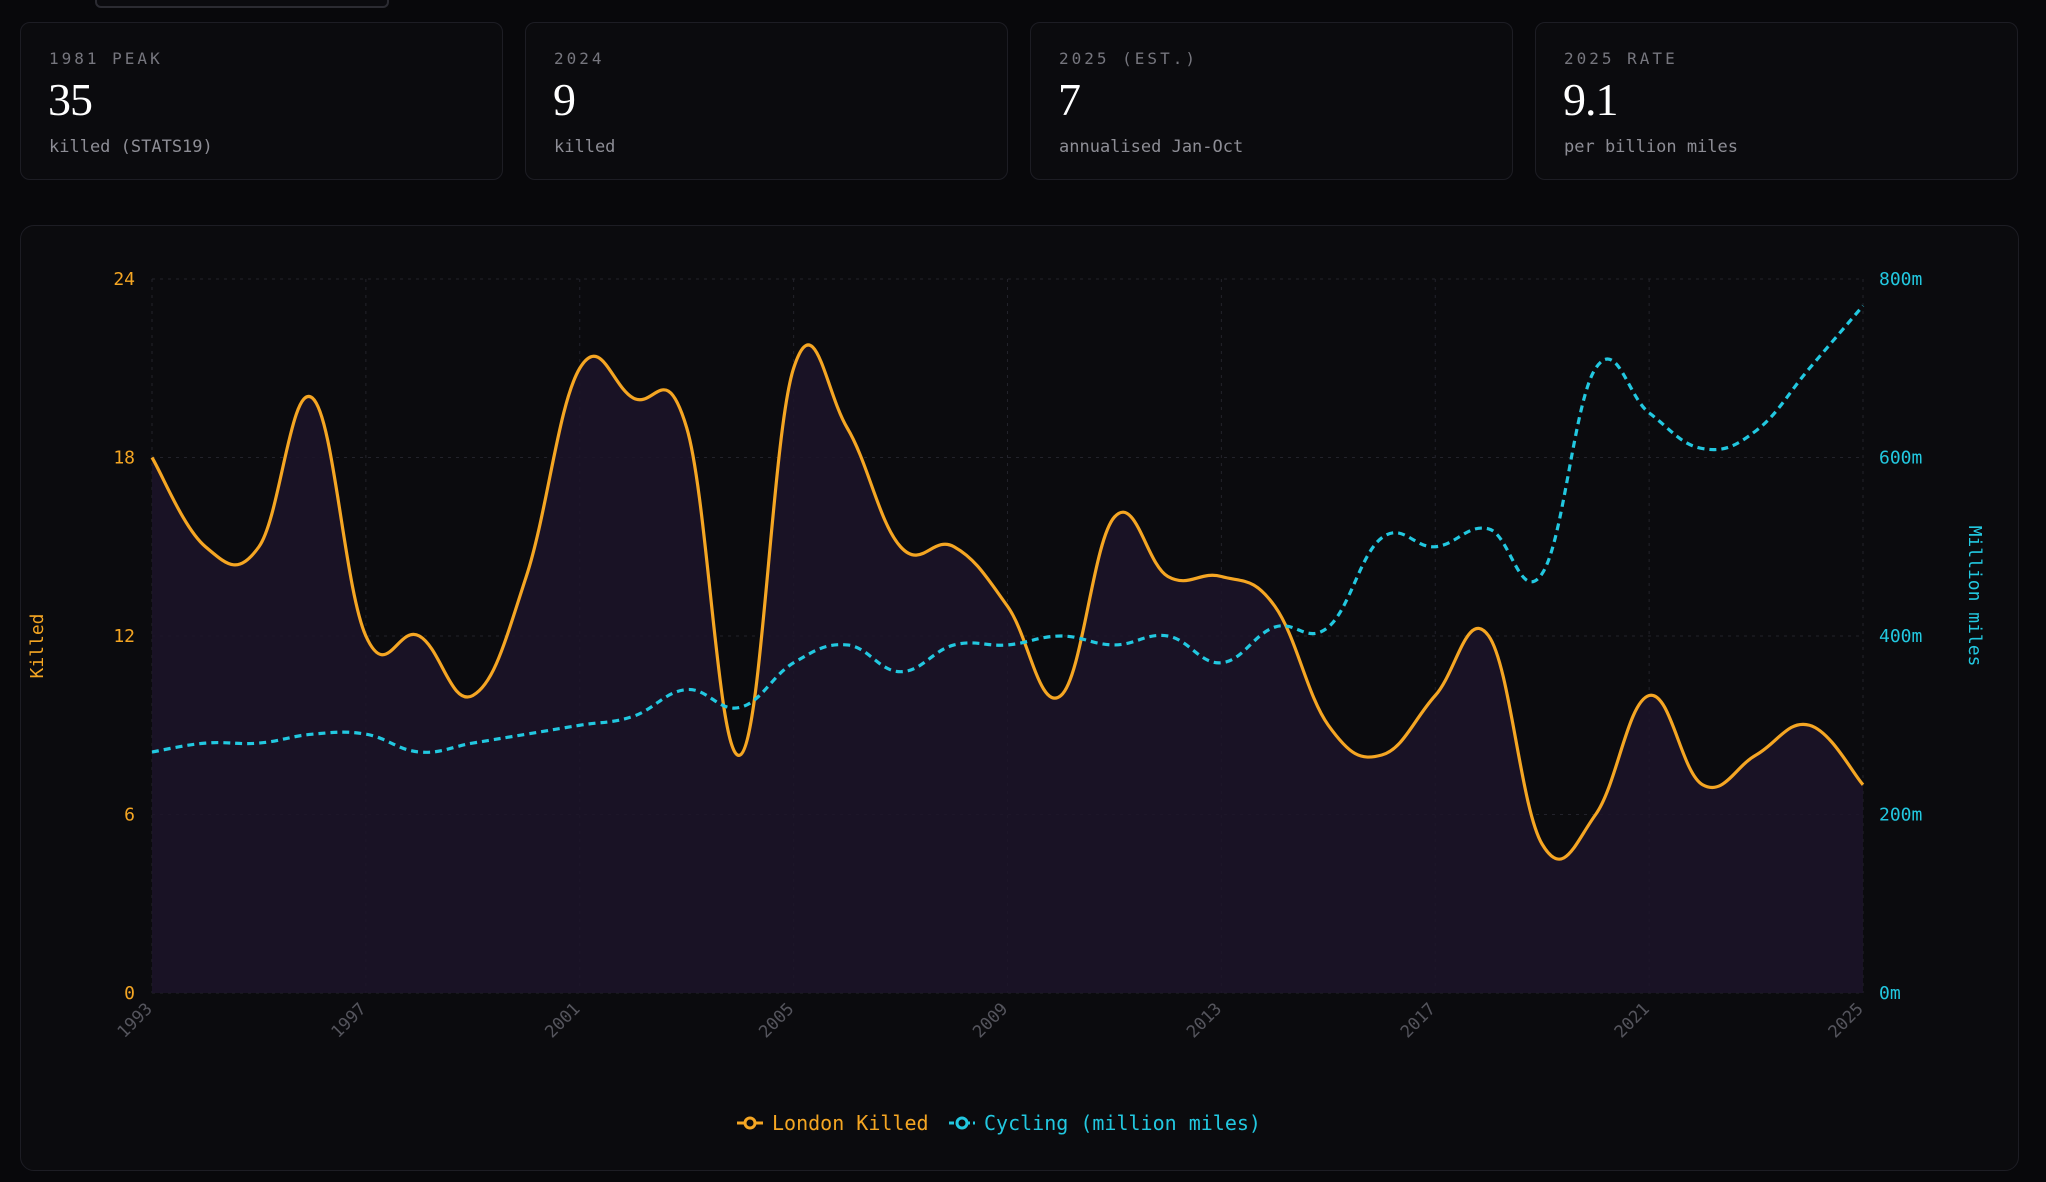  I want to click on y-axis-label-left: Killed, so click(37, 645).